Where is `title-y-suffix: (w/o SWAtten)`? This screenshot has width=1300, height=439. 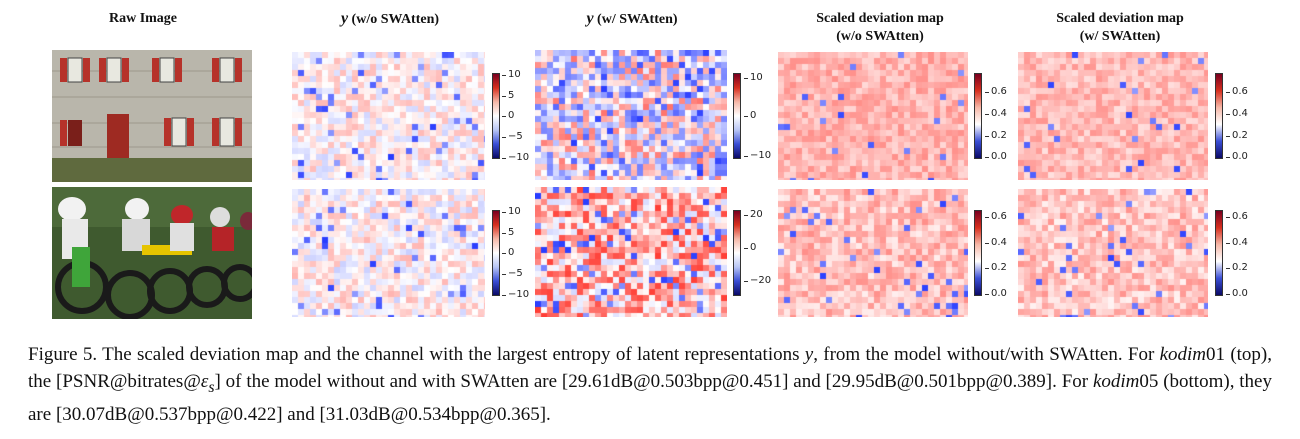 title-y-suffix: (w/o SWAtten) is located at coordinates (394, 19).